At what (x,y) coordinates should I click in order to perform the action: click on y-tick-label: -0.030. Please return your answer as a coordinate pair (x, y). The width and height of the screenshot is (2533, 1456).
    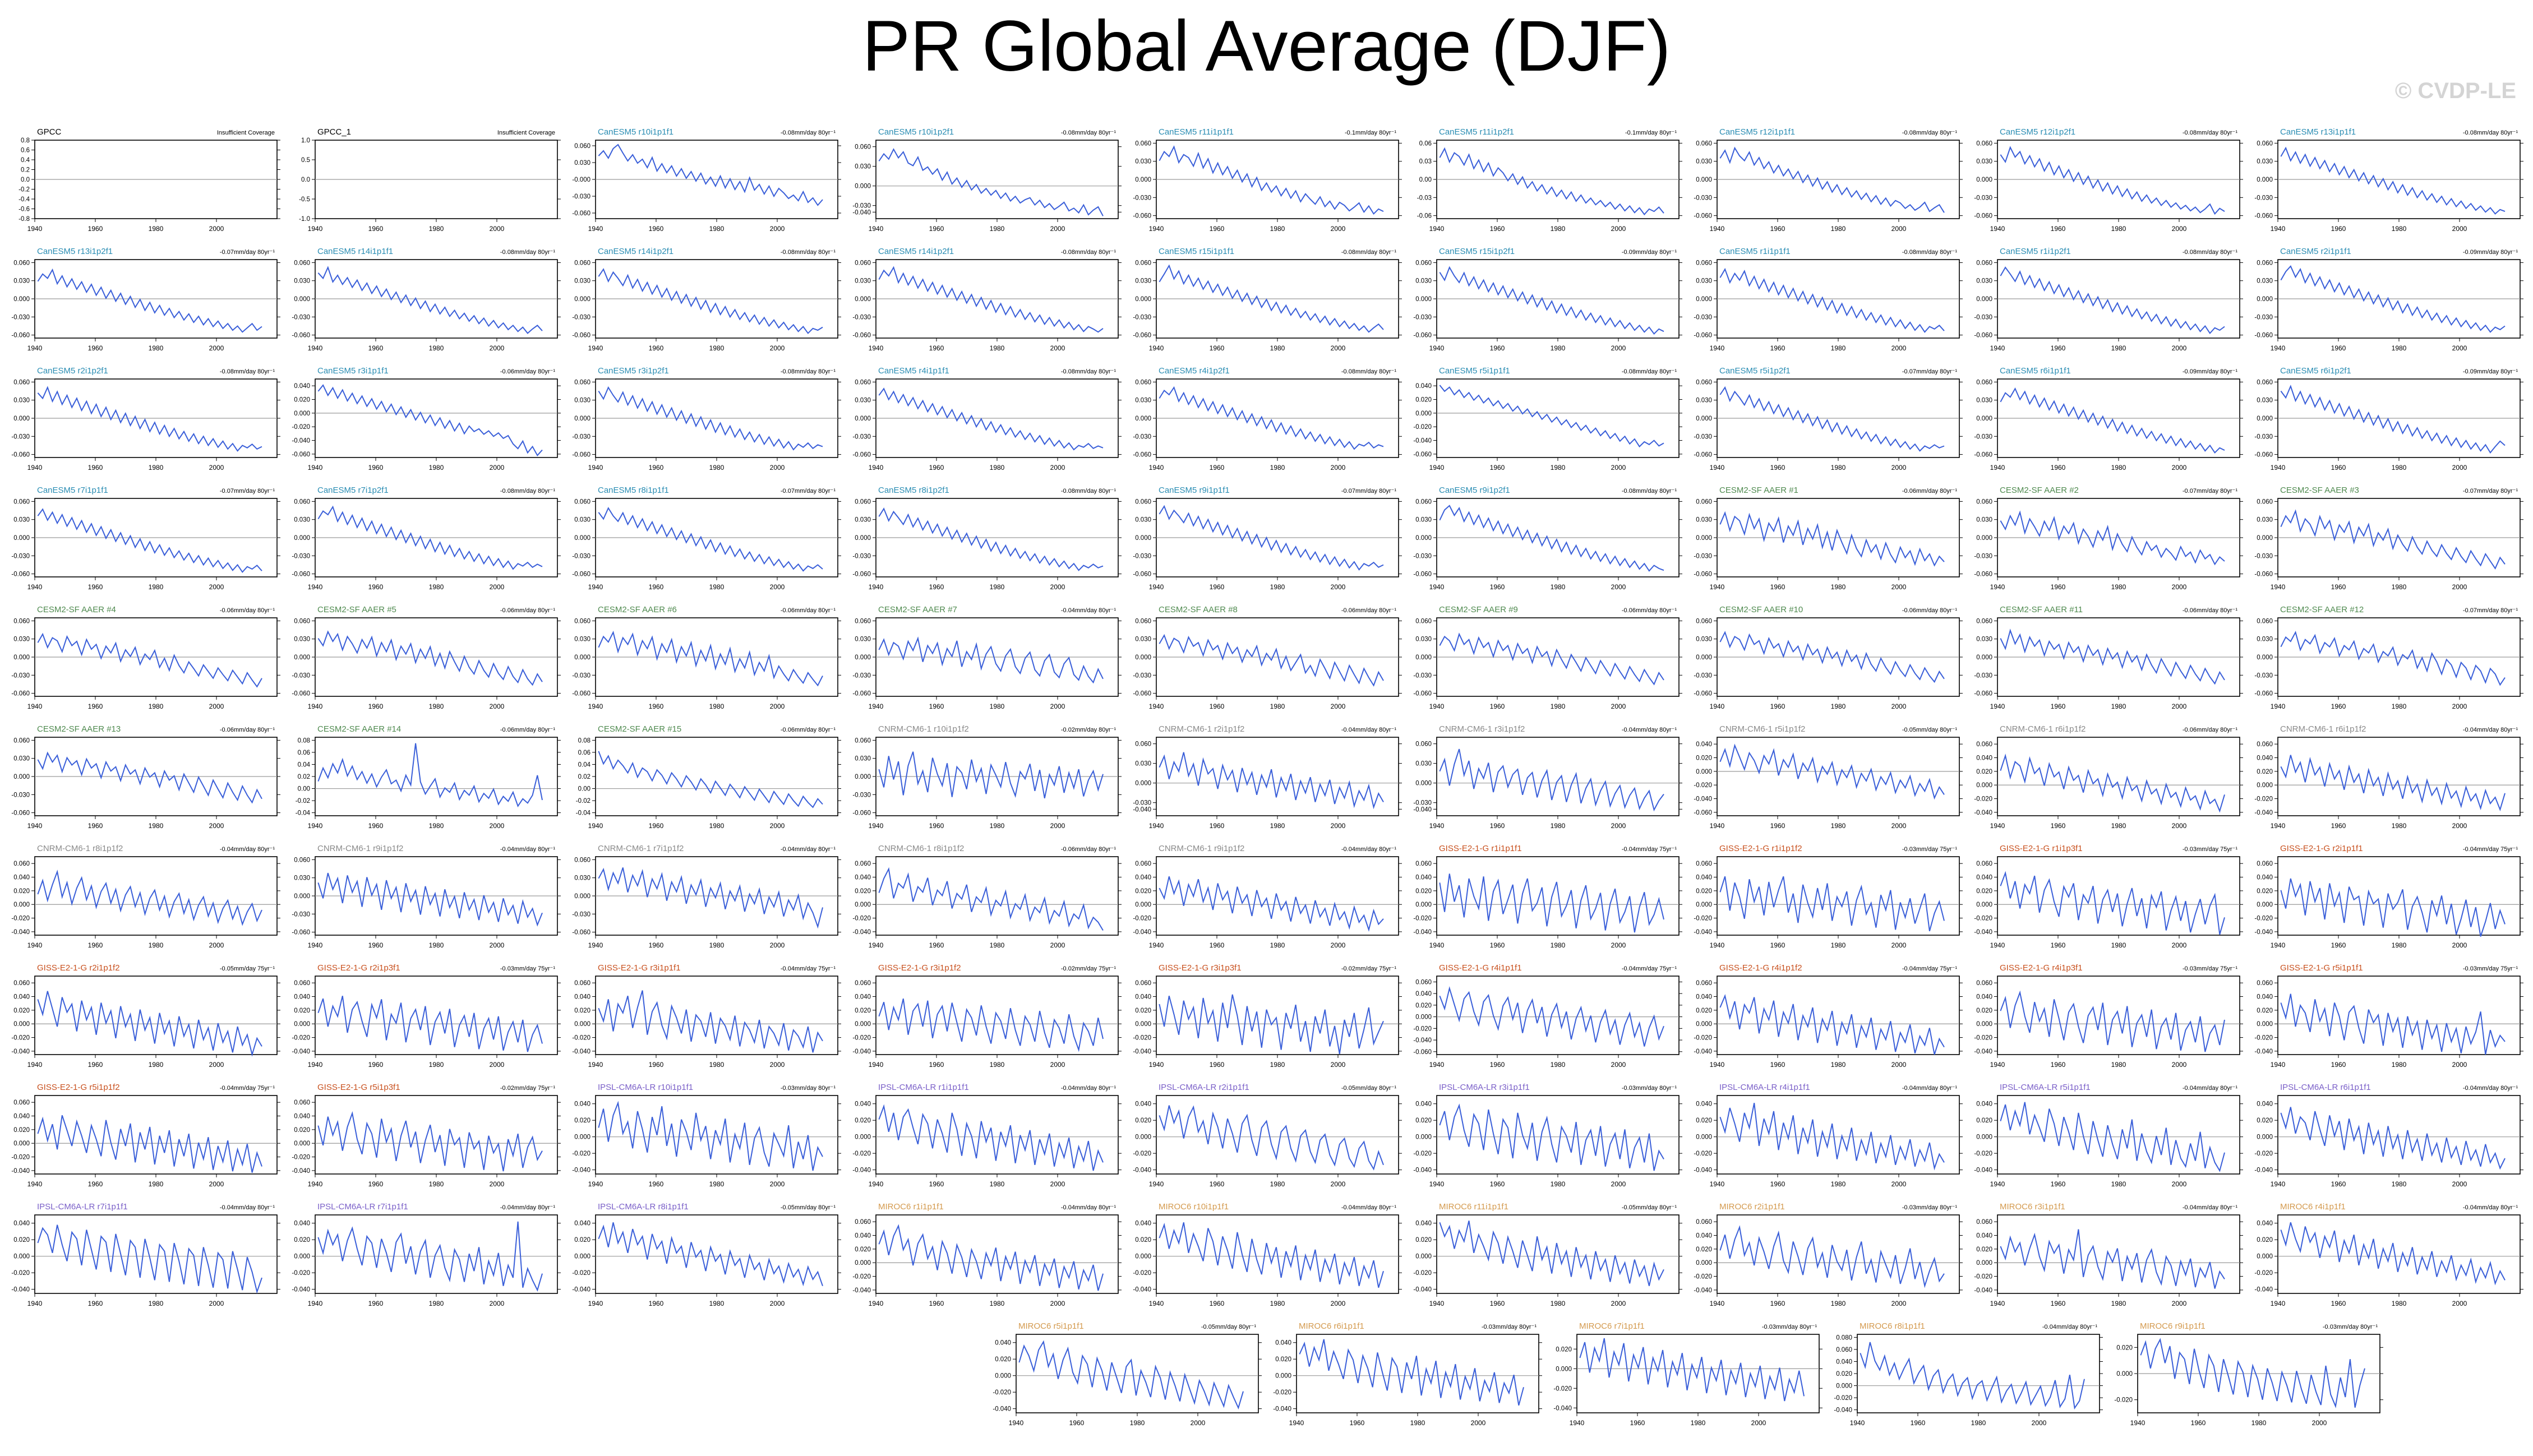
    Looking at the image, I should click on (1703, 437).